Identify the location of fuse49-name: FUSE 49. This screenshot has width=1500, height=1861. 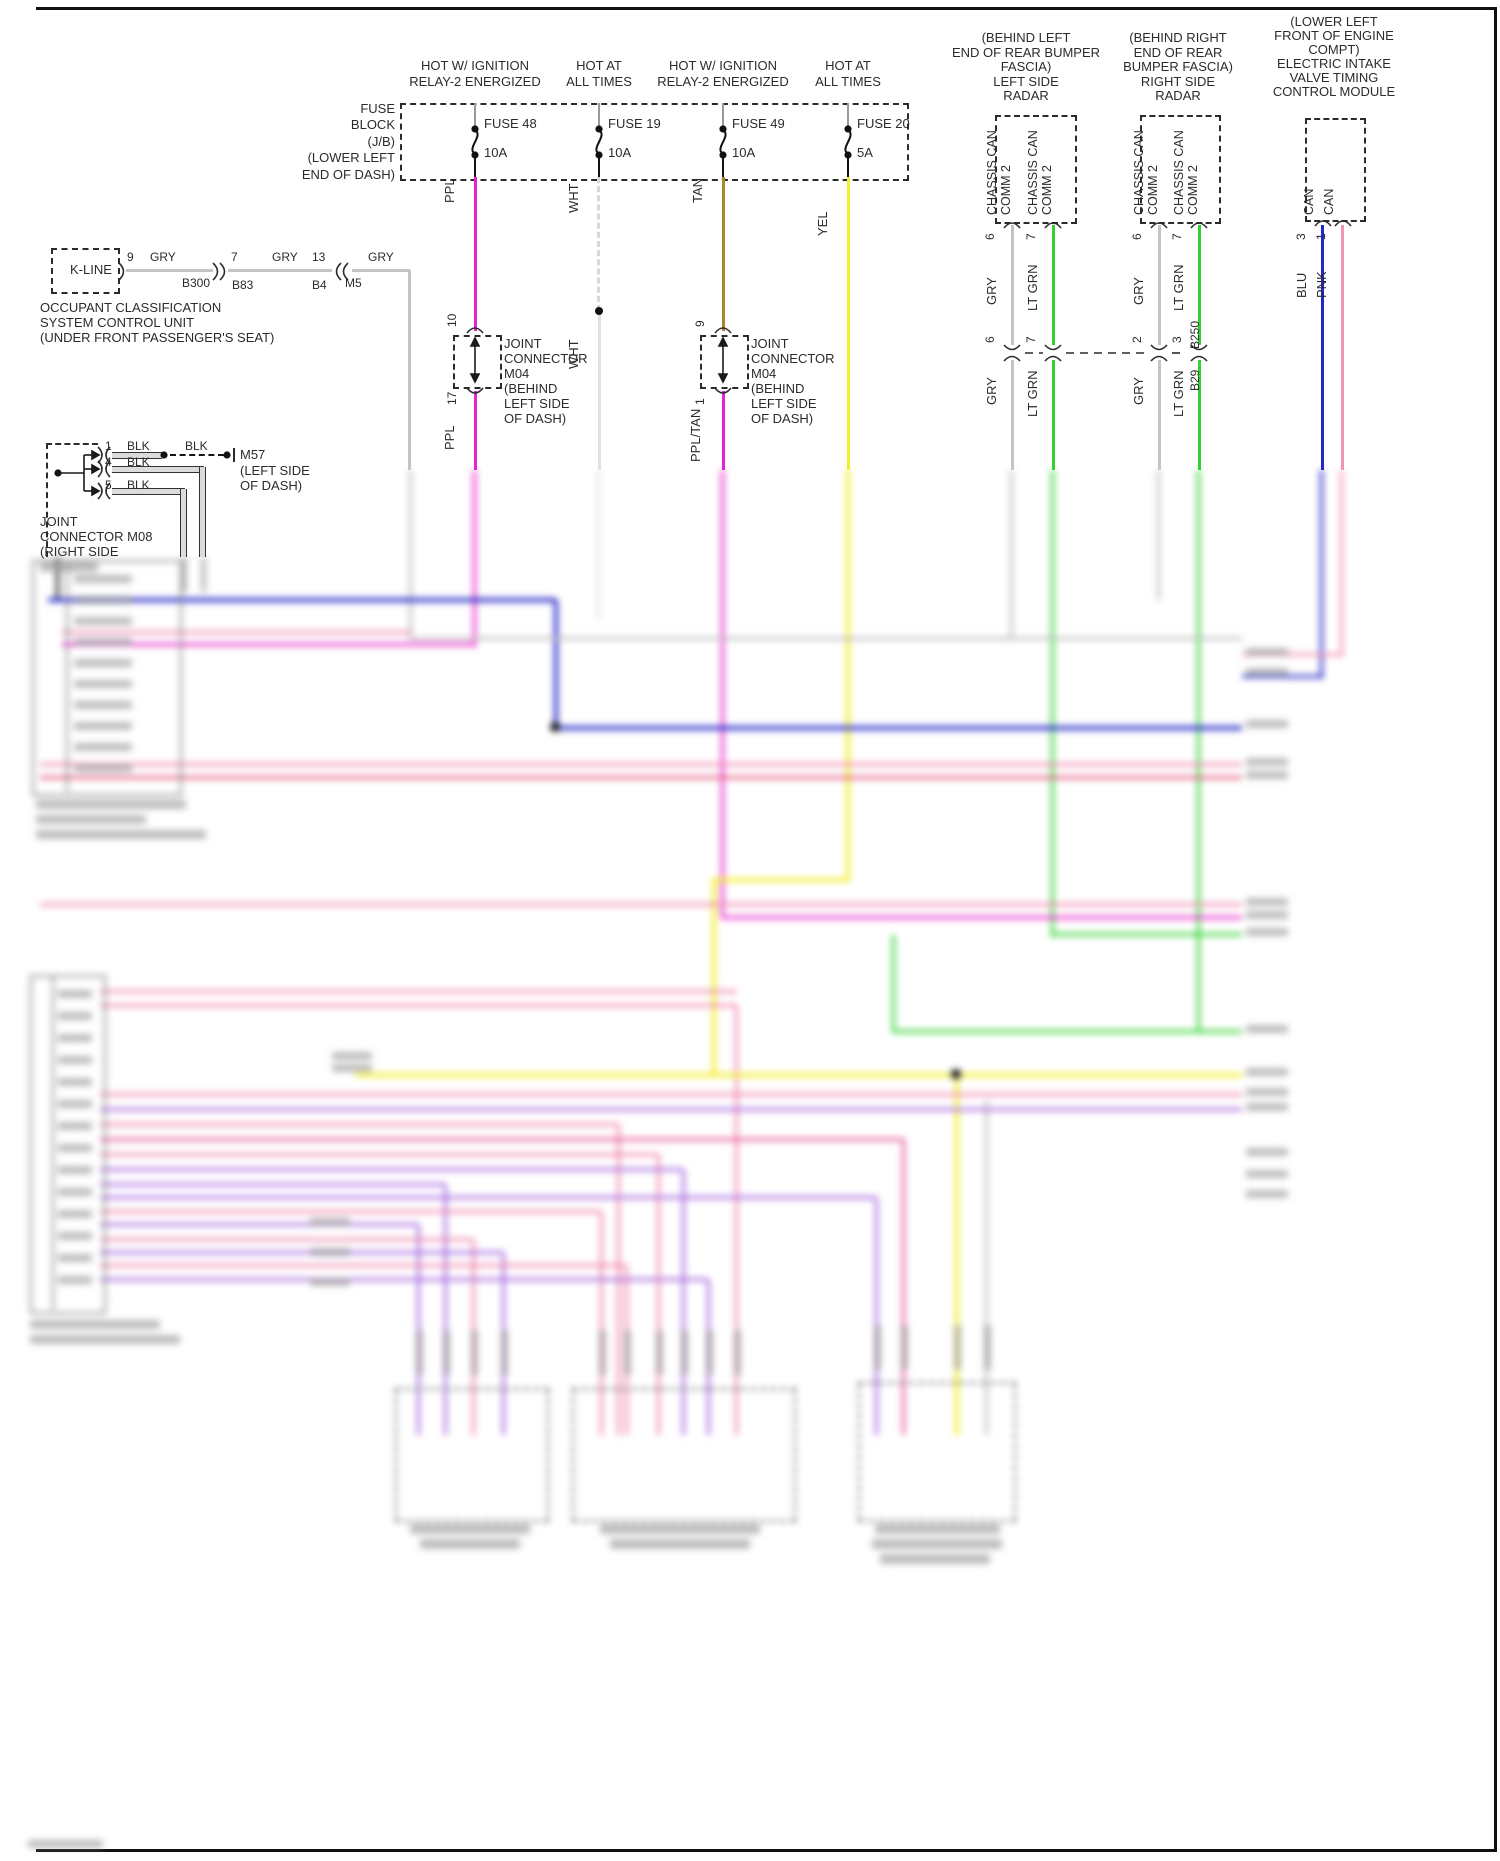
(758, 123).